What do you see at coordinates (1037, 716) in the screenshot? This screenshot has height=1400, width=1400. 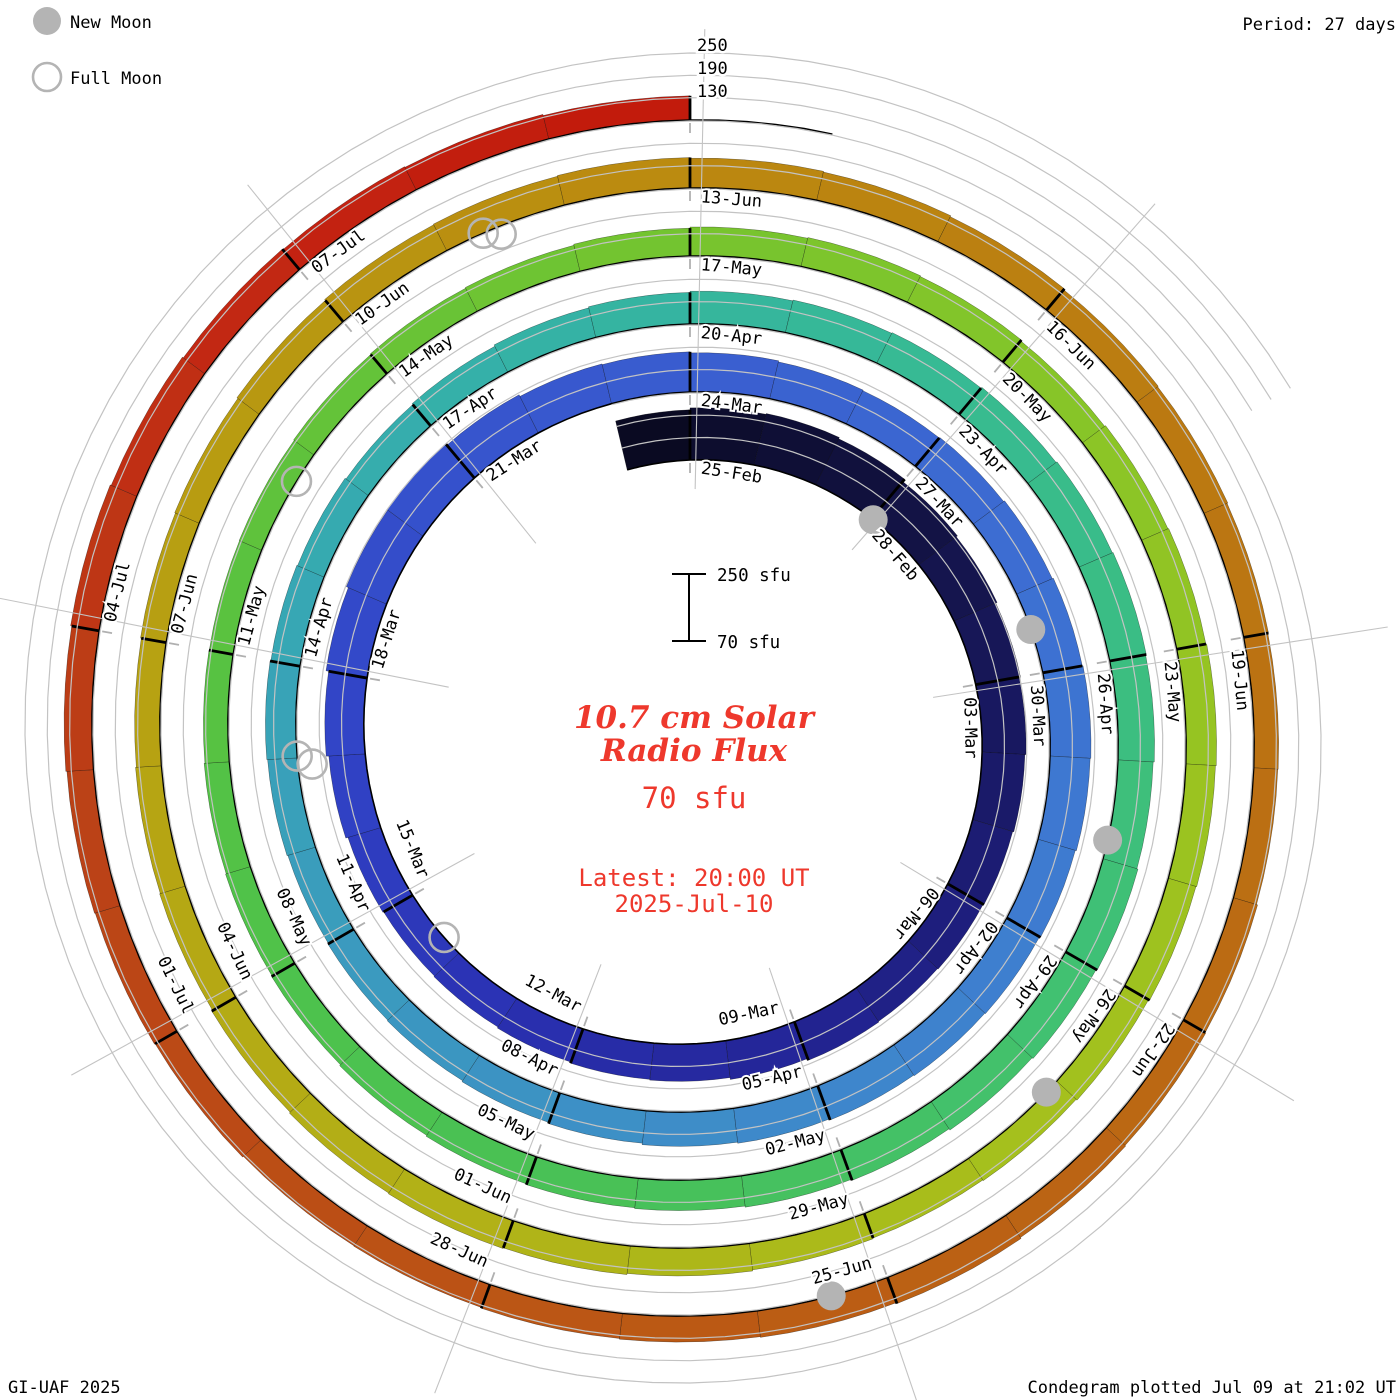 I see `date-label: 30-Mar` at bounding box center [1037, 716].